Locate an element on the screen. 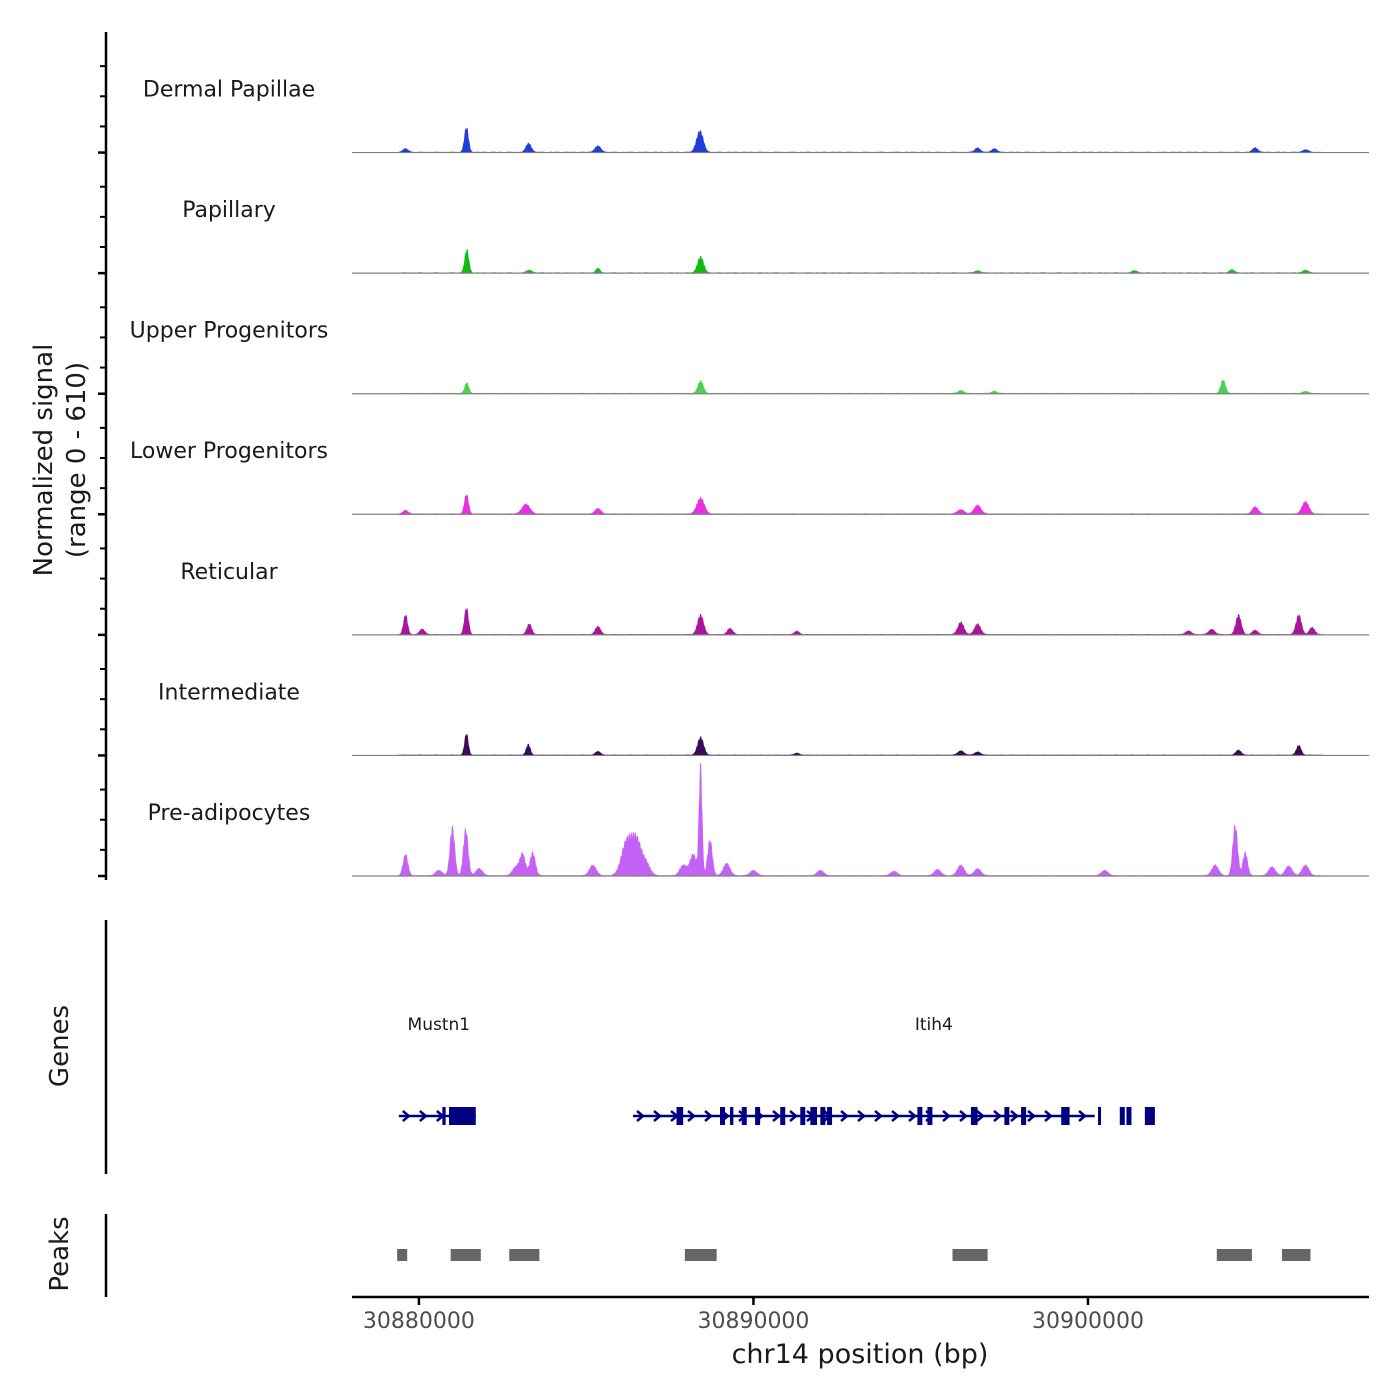  gene-model: Mustn1 is located at coordinates (437, 1070).